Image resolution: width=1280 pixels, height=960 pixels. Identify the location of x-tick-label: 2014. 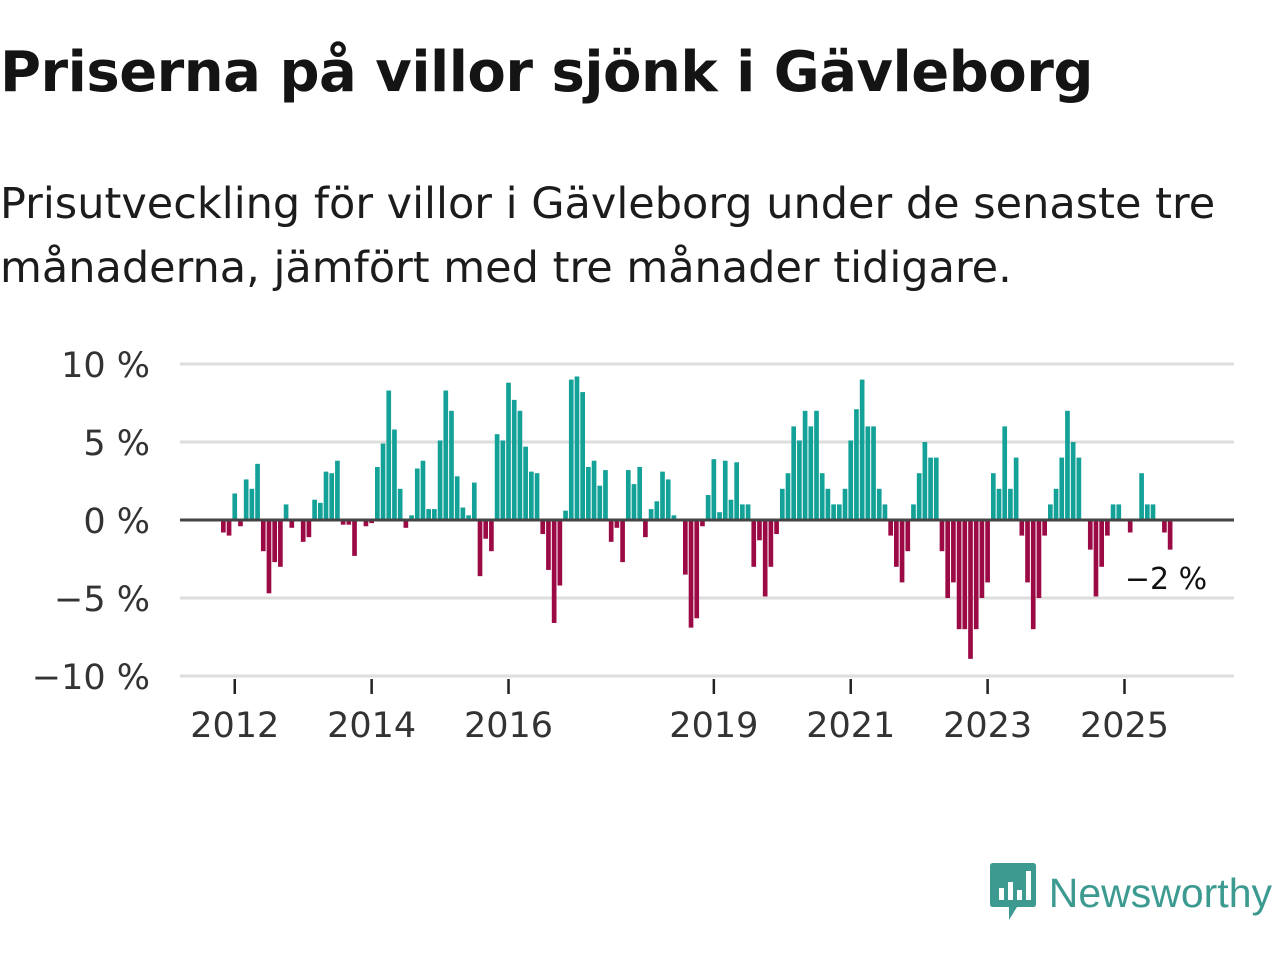
(371, 726).